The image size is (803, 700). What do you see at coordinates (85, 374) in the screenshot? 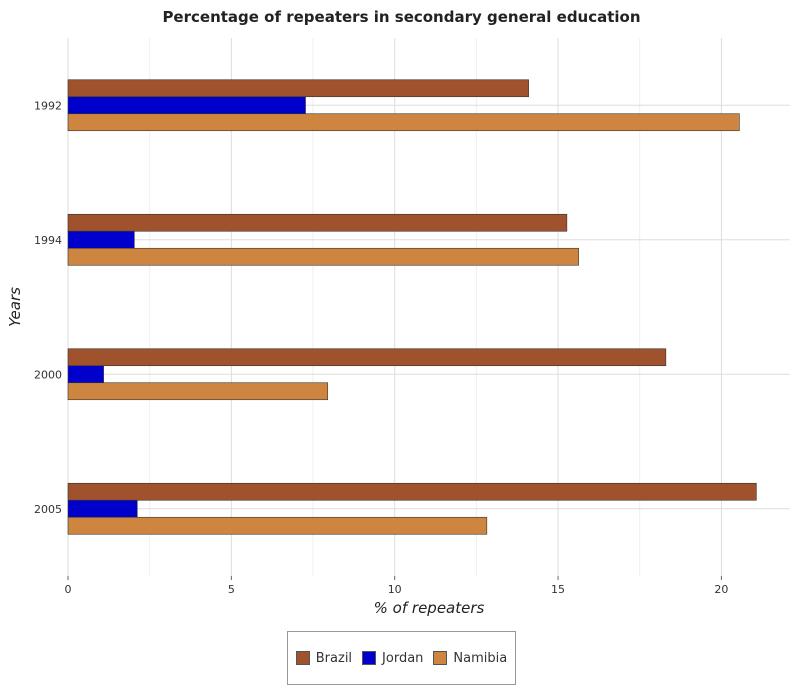
I see `bar-jordan-2000` at bounding box center [85, 374].